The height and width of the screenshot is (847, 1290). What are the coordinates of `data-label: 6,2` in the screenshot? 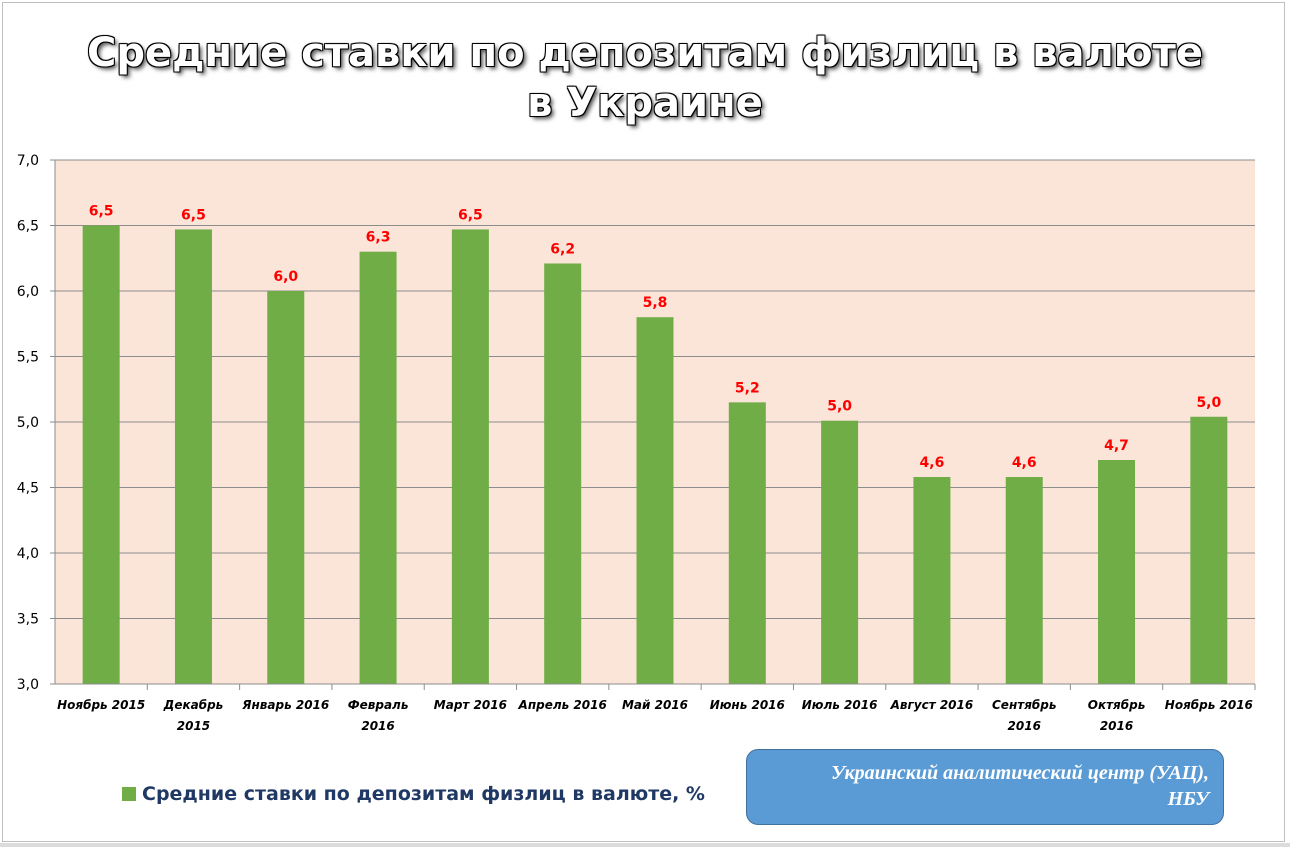 It's located at (562, 249).